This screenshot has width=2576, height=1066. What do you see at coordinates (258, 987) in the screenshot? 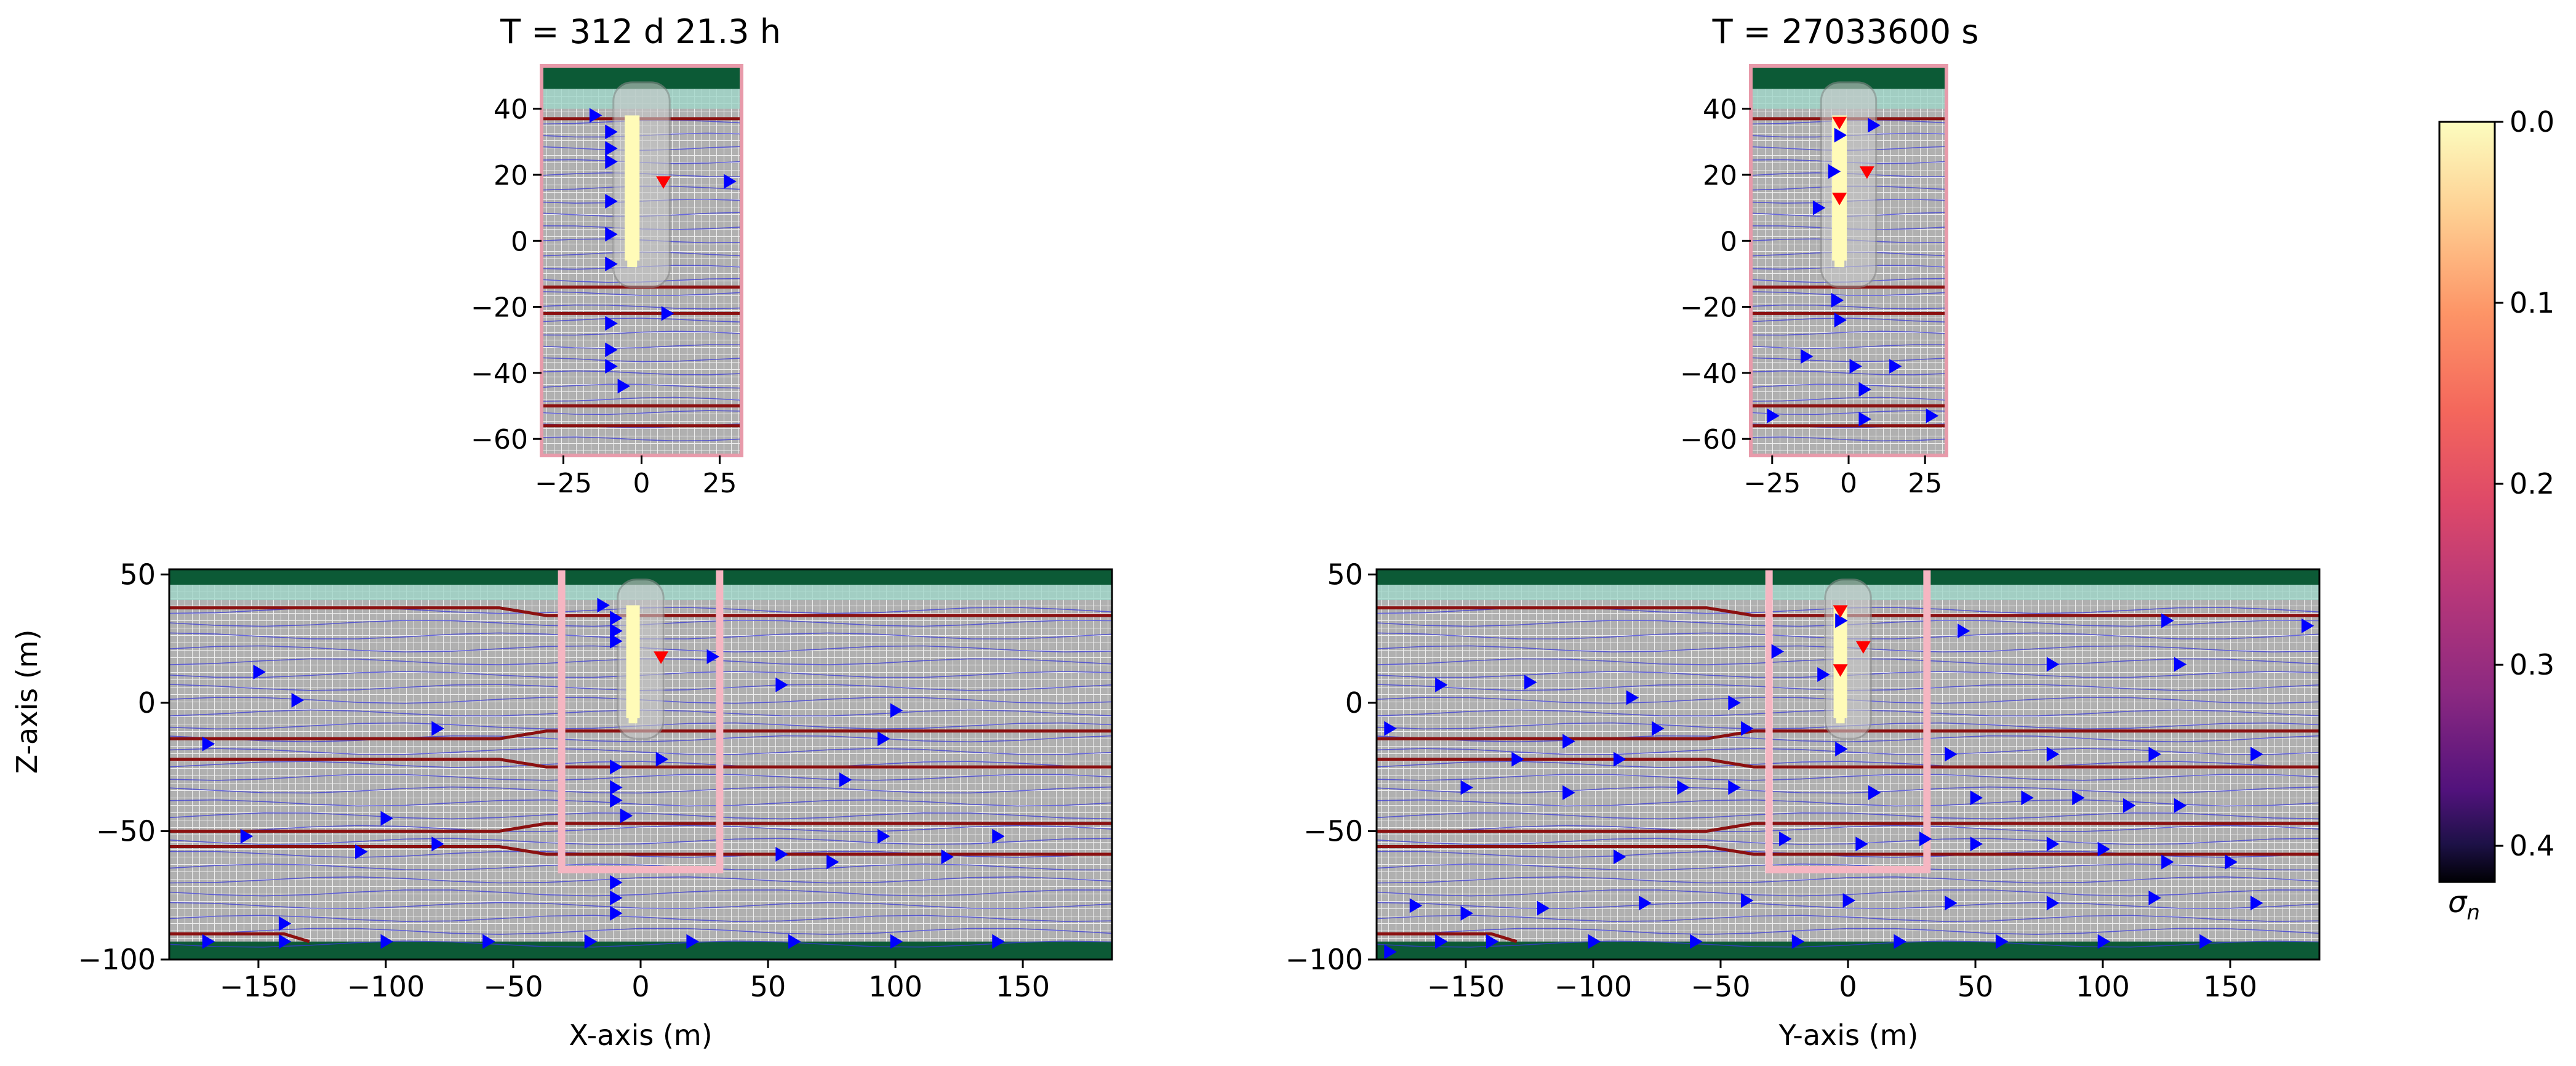
I see `x-tick-label: −150` at bounding box center [258, 987].